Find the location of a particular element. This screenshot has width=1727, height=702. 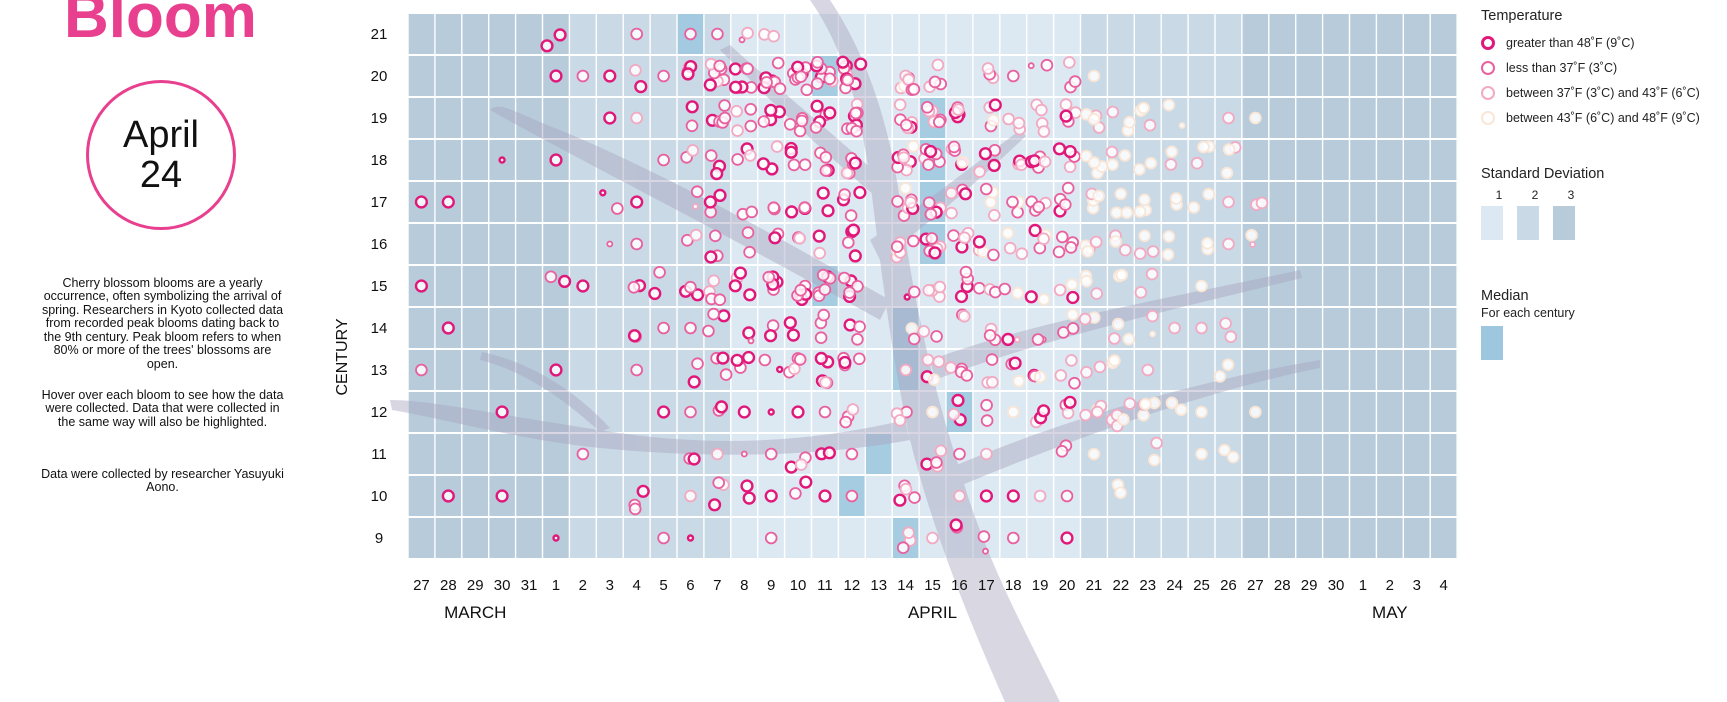

y-tick-label: 9 is located at coordinates (379, 538).